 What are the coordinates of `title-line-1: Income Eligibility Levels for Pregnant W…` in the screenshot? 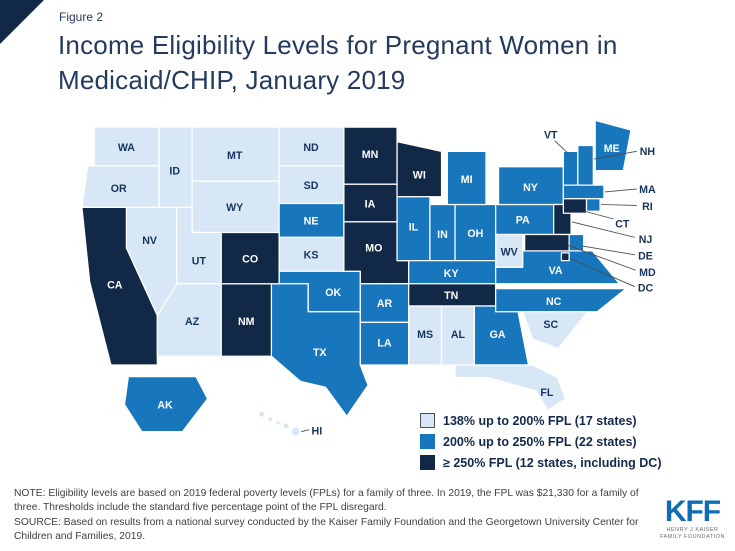 It's located at (338, 45).